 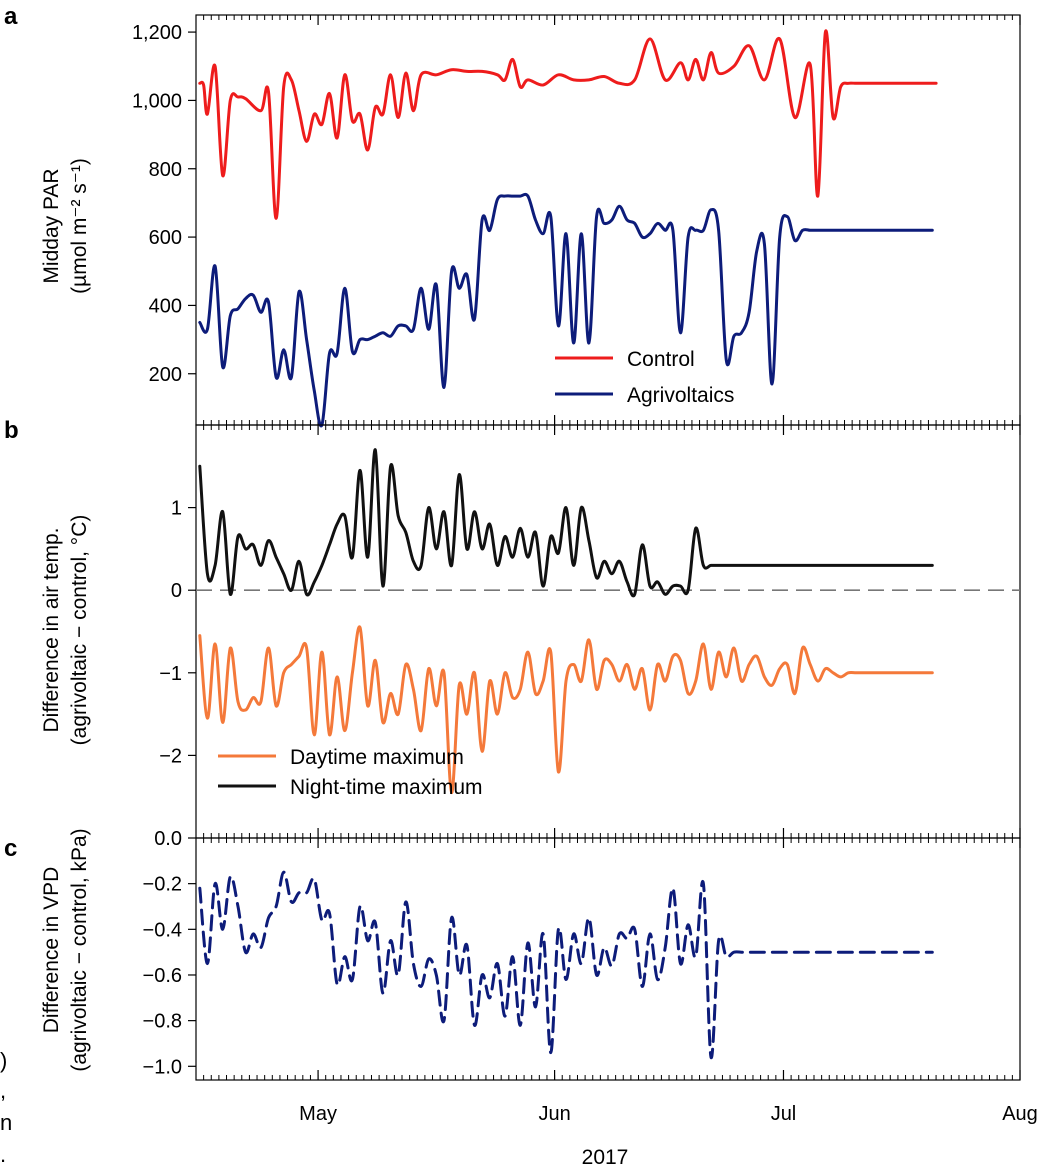 What do you see at coordinates (377, 757) in the screenshot?
I see `legend-label-daytime-maximum: Daytime maximum` at bounding box center [377, 757].